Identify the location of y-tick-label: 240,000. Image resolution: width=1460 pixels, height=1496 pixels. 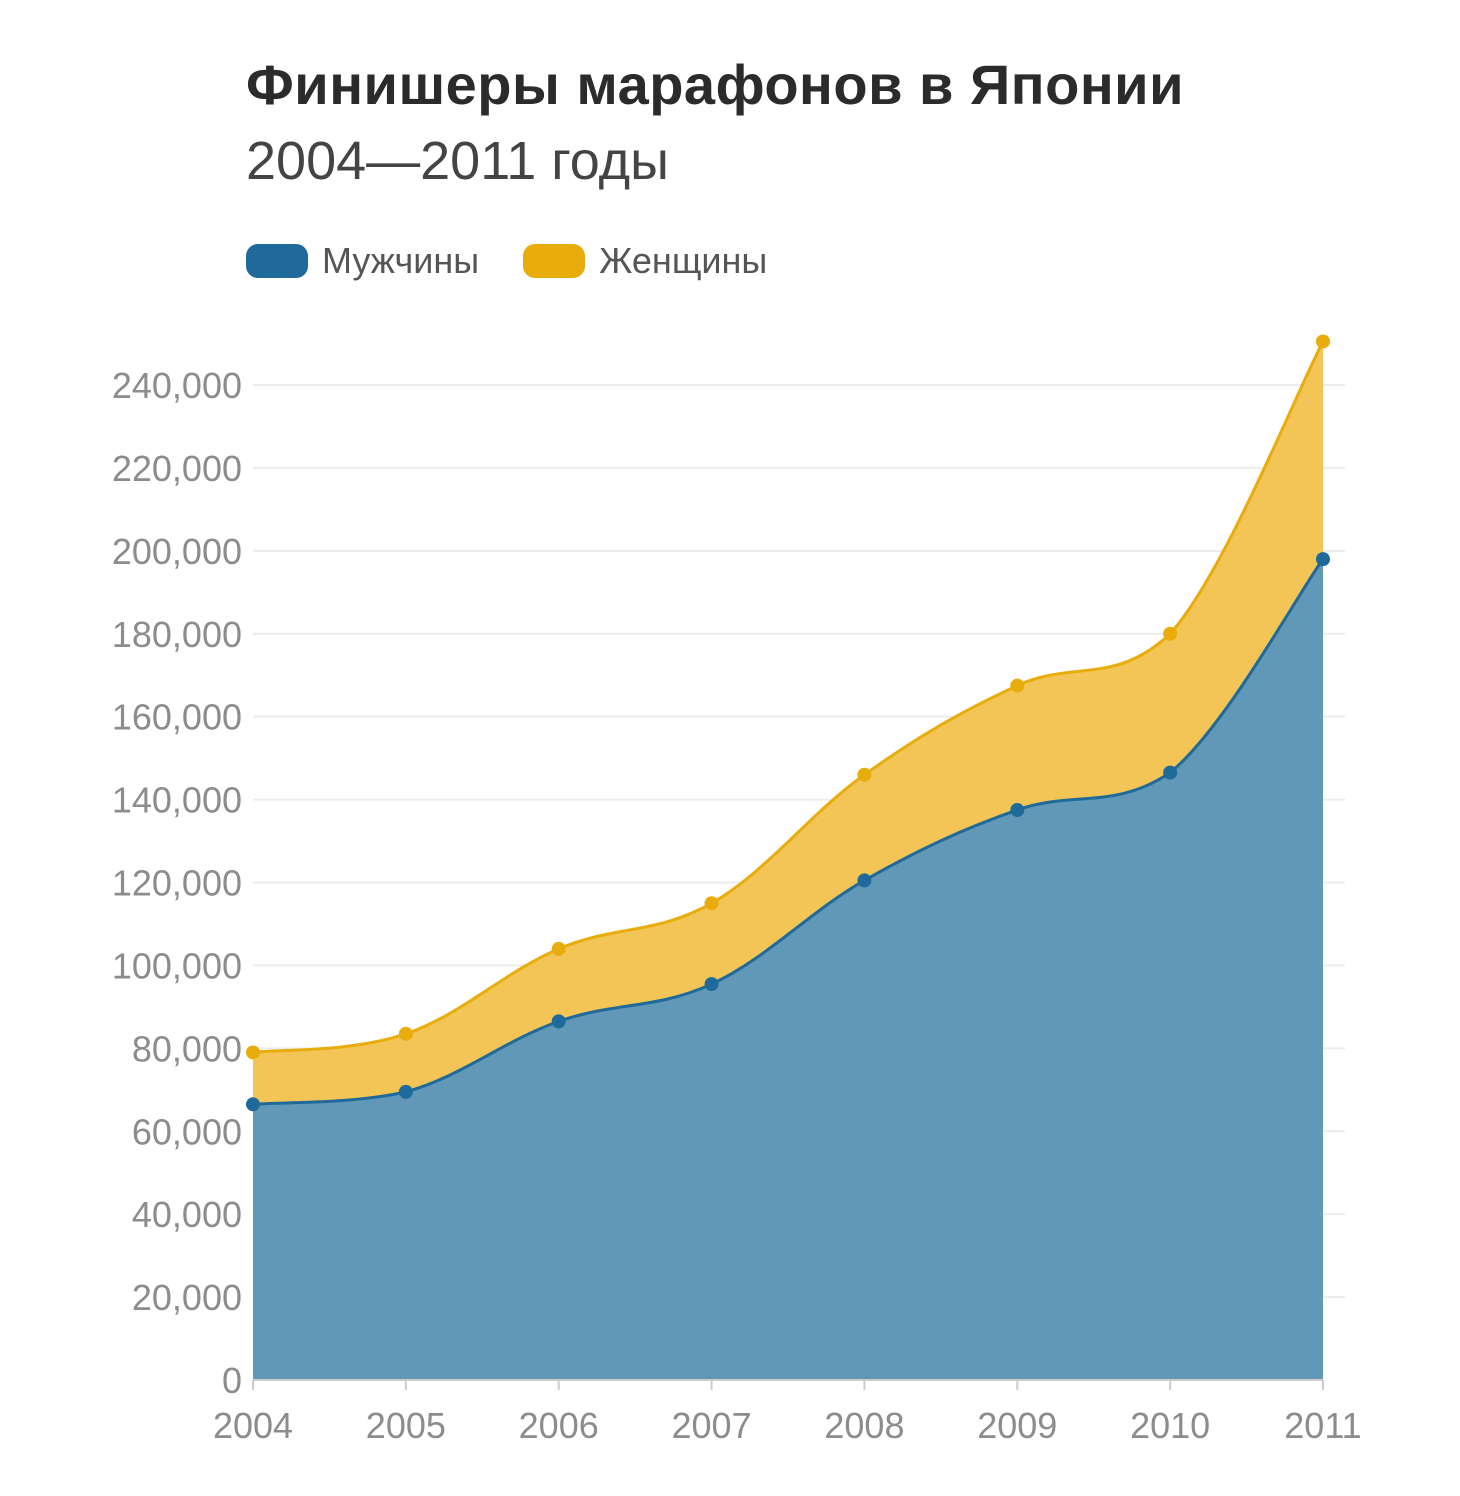
(177, 385).